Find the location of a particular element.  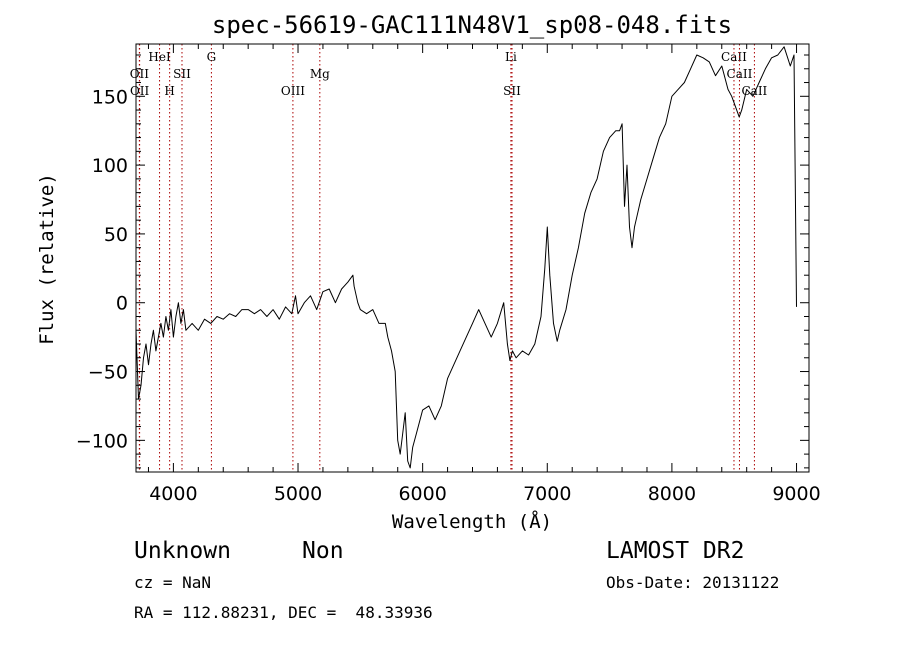

object-subclass: Non is located at coordinates (323, 551).